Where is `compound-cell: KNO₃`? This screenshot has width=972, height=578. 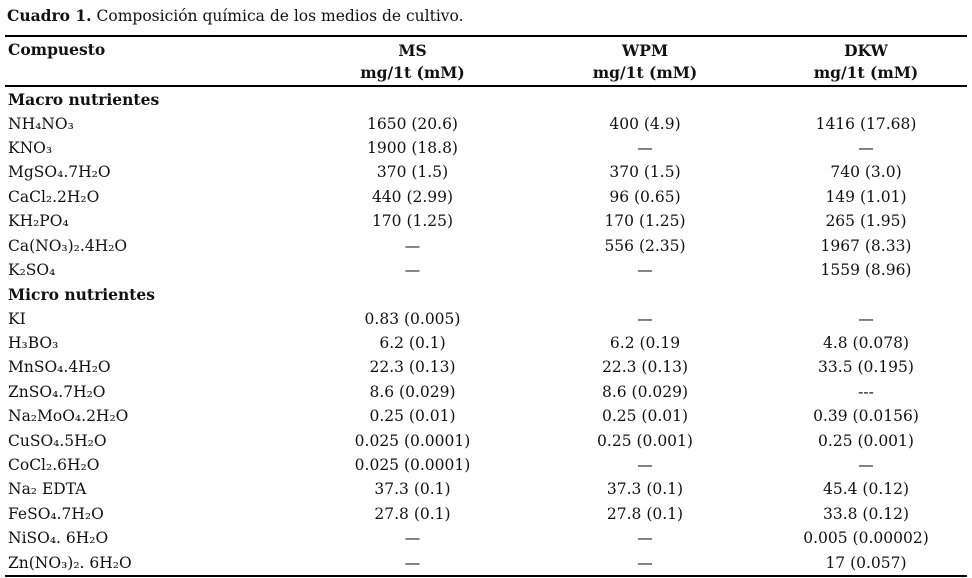
compound-cell: KNO₃ is located at coordinates (30, 147).